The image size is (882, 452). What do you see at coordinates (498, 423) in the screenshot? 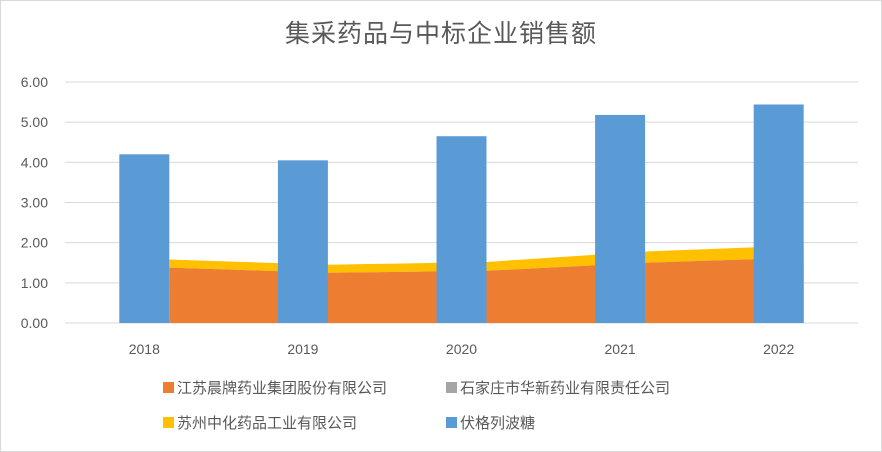
I see `legend-label-3: 伏格列波糖` at bounding box center [498, 423].